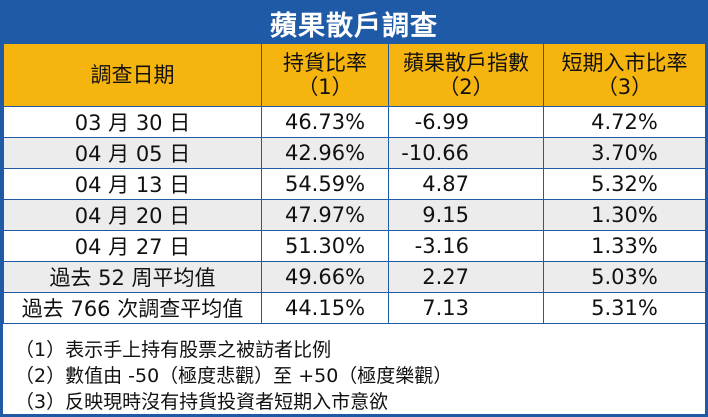 This screenshot has width=708, height=417. I want to click on header-entry-ratio-label: 短期入市比率, so click(624, 63).